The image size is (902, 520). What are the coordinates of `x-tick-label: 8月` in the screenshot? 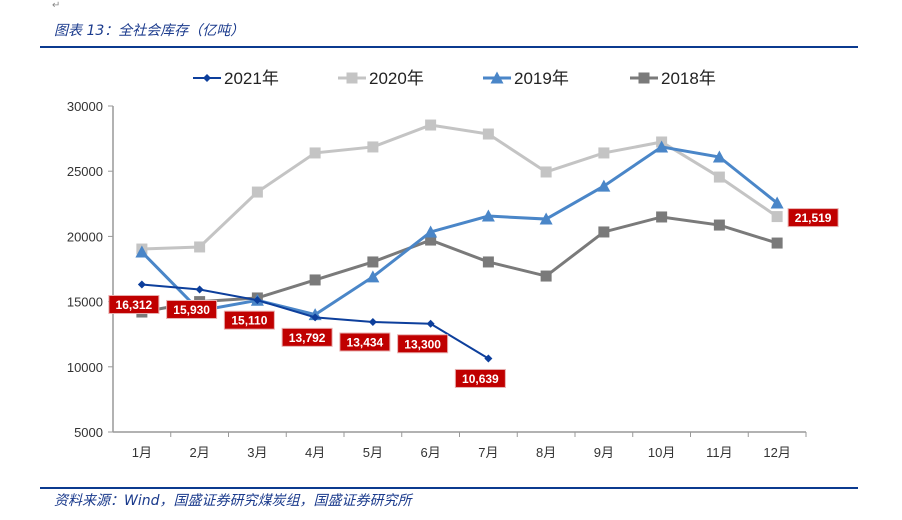 It's located at (546, 452).